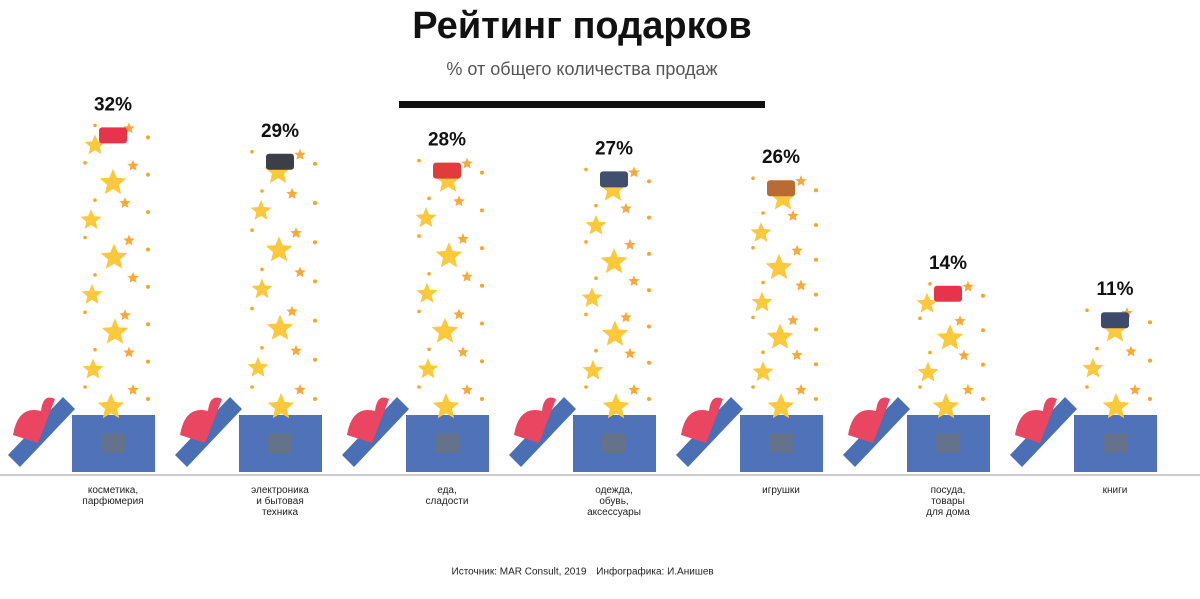 Image resolution: width=1200 pixels, height=599 pixels. Describe the element at coordinates (614, 490) in the screenshot. I see `label-line: одежда,` at that location.